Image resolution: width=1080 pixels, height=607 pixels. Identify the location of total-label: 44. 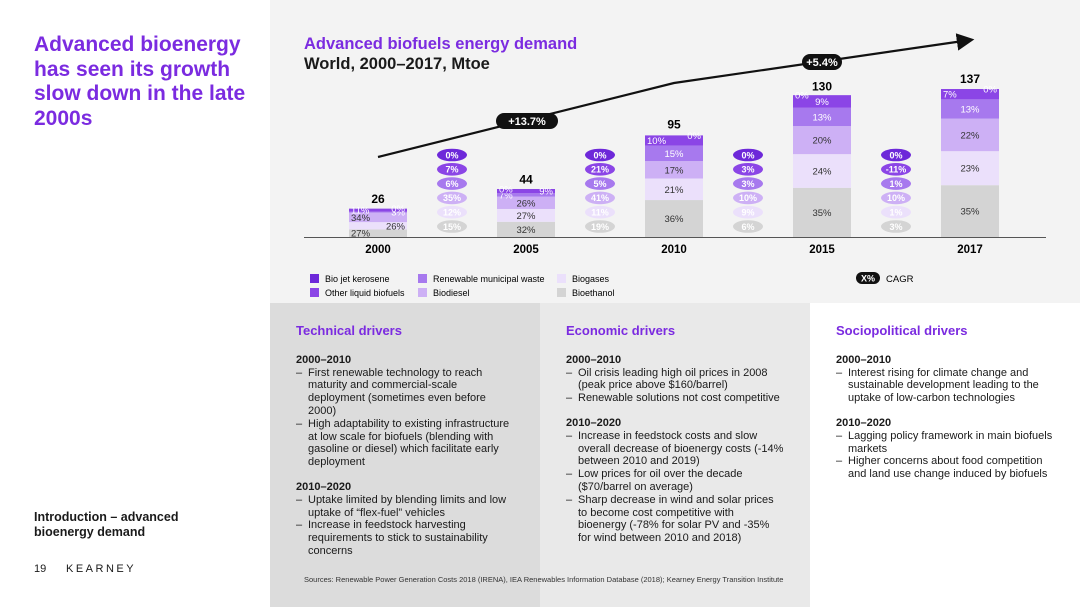
(526, 179).